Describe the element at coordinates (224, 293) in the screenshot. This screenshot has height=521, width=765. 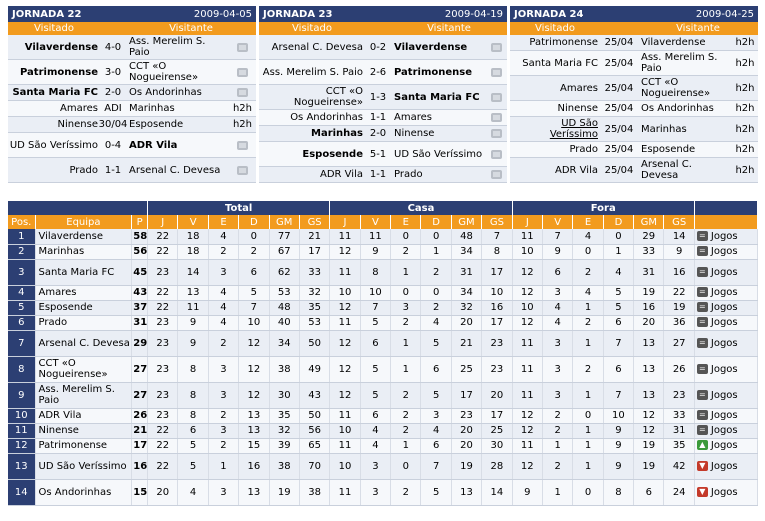
I see `total-e: 4` at that location.